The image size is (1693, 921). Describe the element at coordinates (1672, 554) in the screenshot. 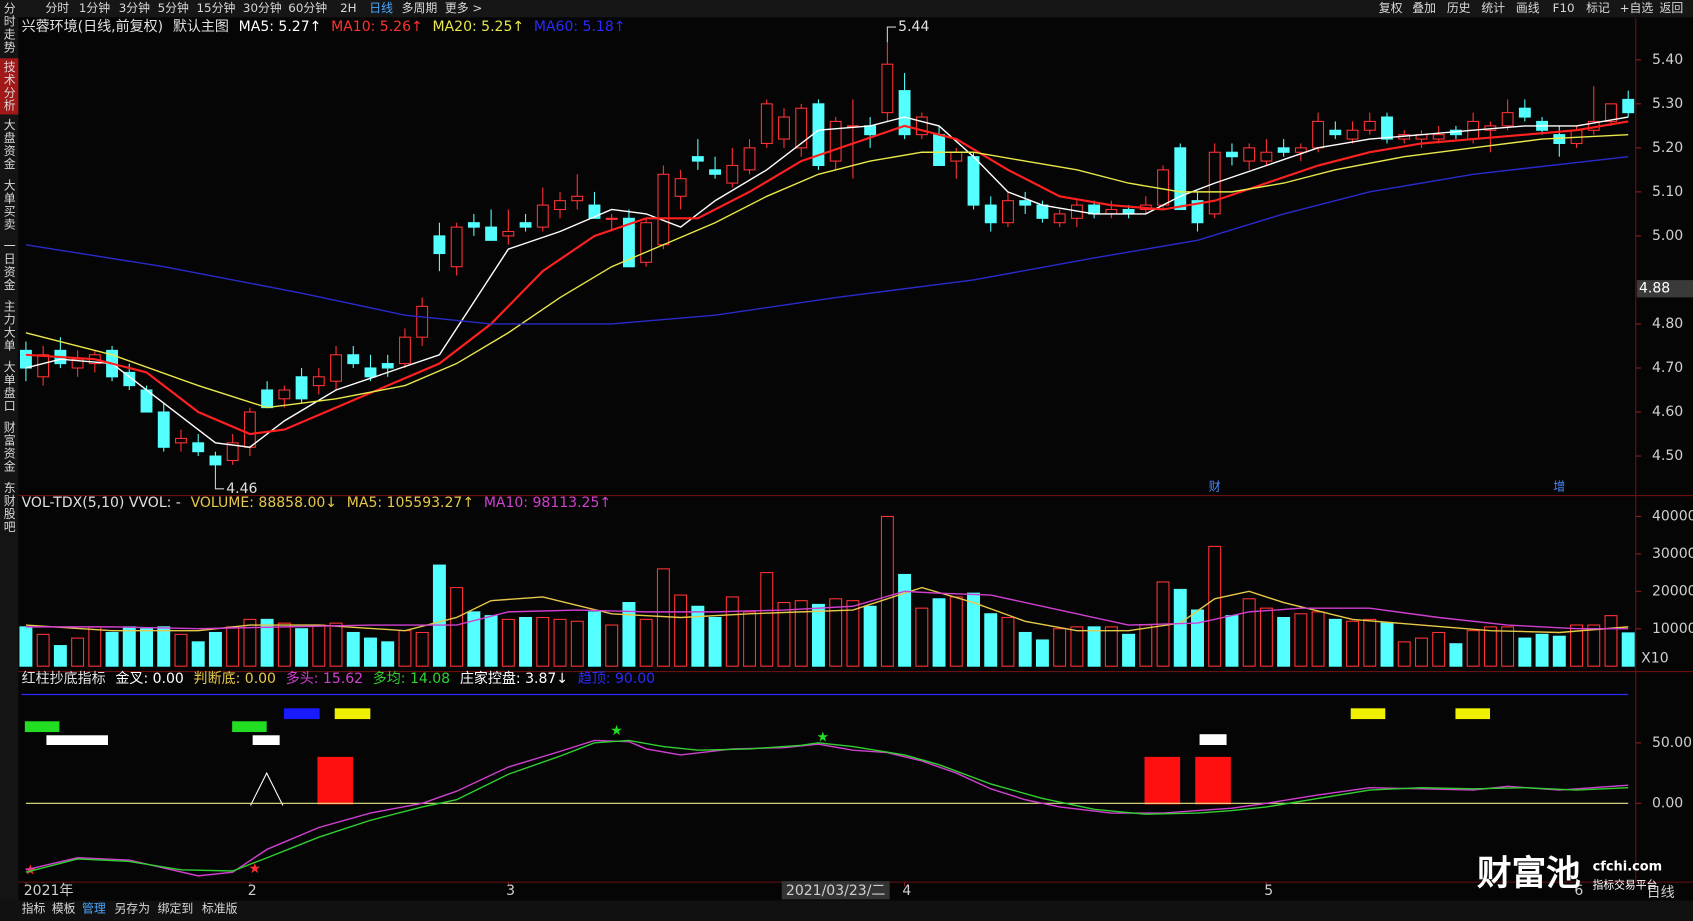

I see `y-tick-label: 30000` at that location.